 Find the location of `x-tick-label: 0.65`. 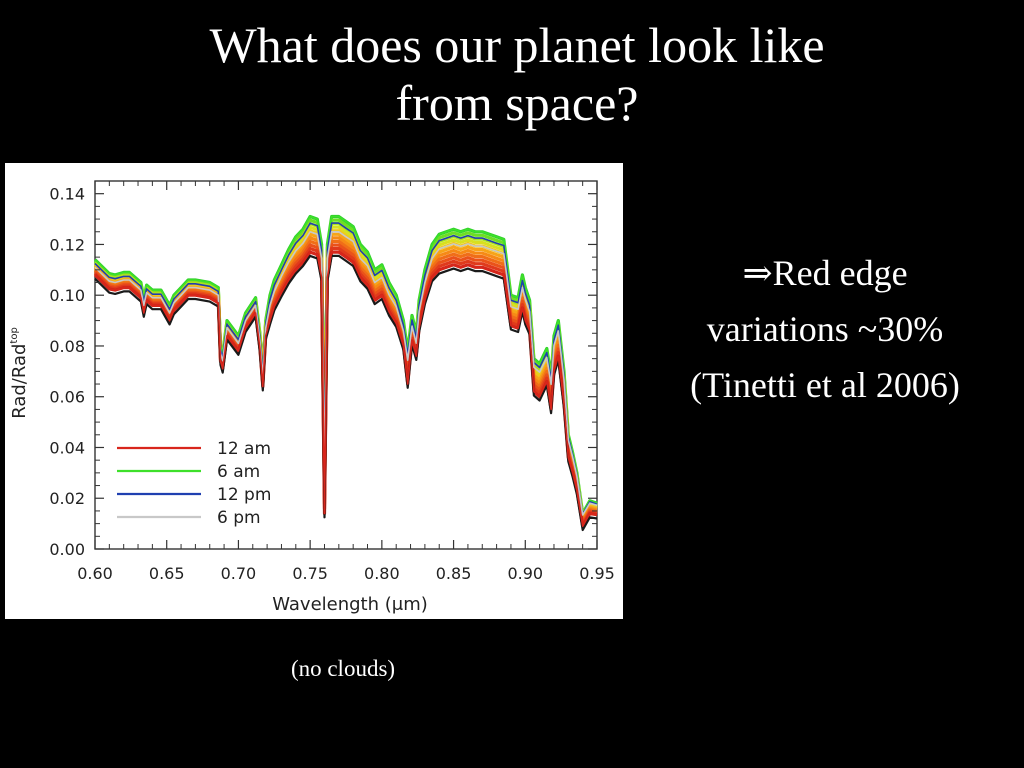

x-tick-label: 0.65 is located at coordinates (167, 573).